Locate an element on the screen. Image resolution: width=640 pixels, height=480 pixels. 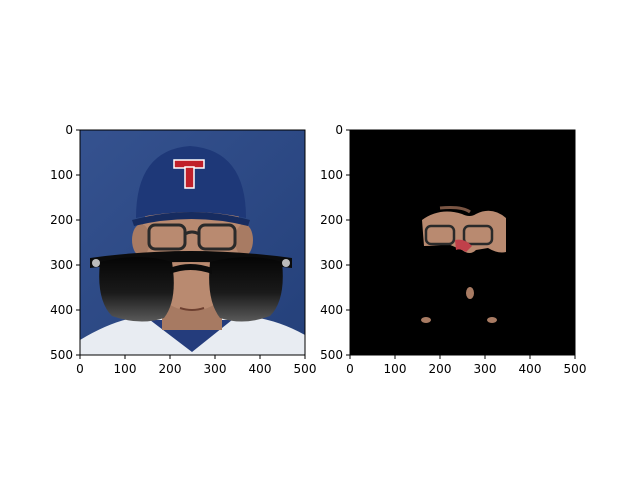
right-x-tick-label: 100 is located at coordinates (395, 369).